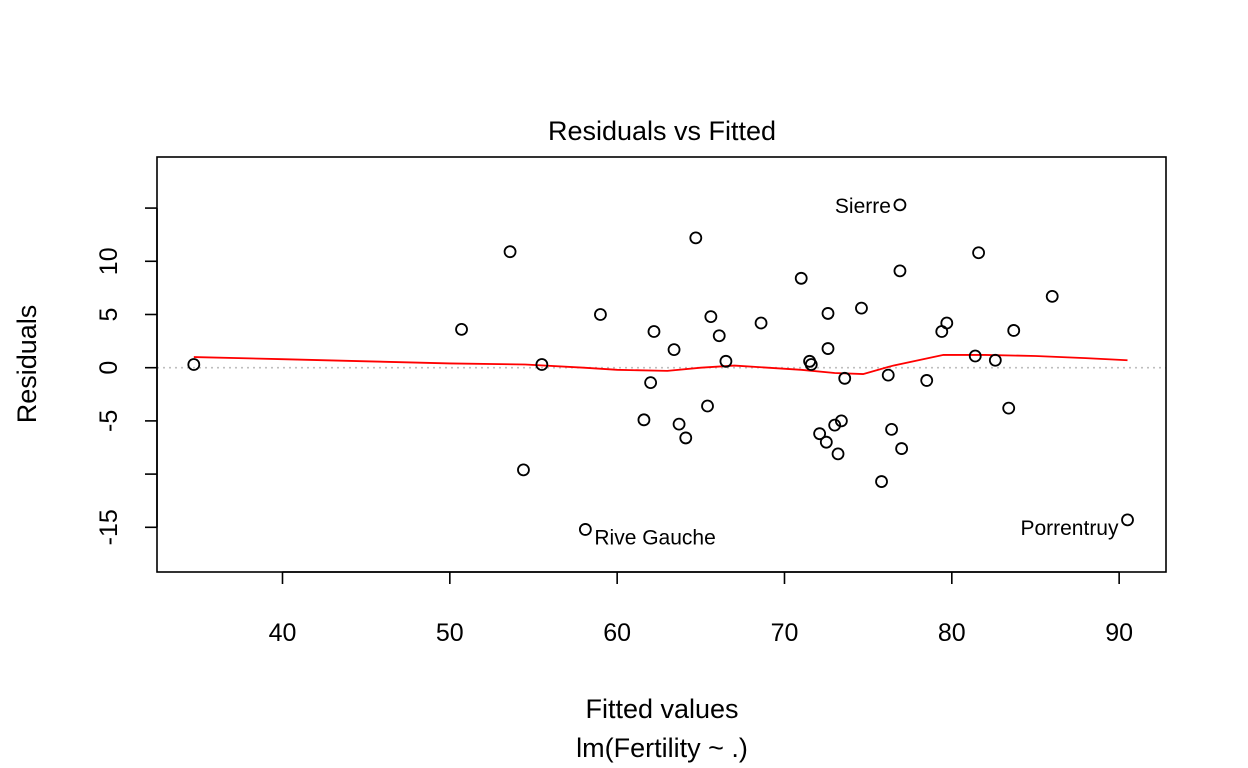 The width and height of the screenshot is (1248, 768). I want to click on point-label: Rive Gauche, so click(654, 537).